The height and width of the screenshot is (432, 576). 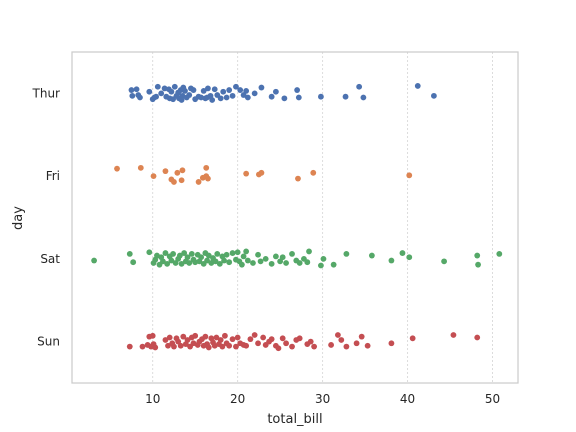 I want to click on y-tick-label-fri: Fri, so click(x=53, y=176).